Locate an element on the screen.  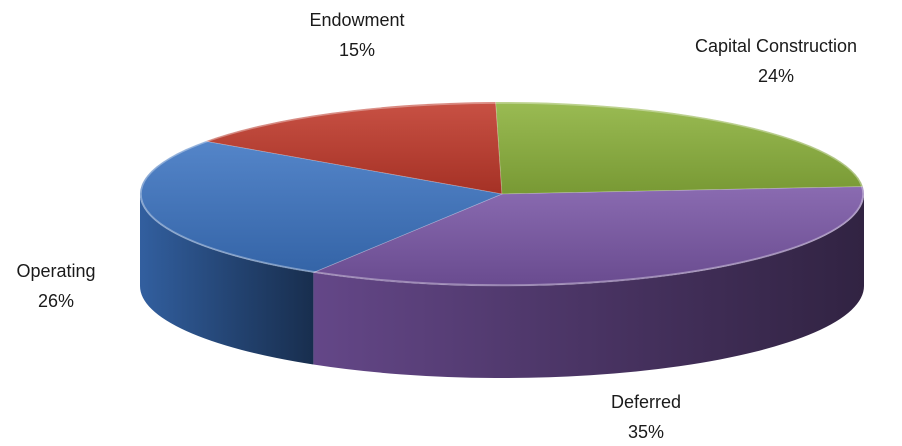
slice-percent-capital-construction: 24% is located at coordinates (776, 76).